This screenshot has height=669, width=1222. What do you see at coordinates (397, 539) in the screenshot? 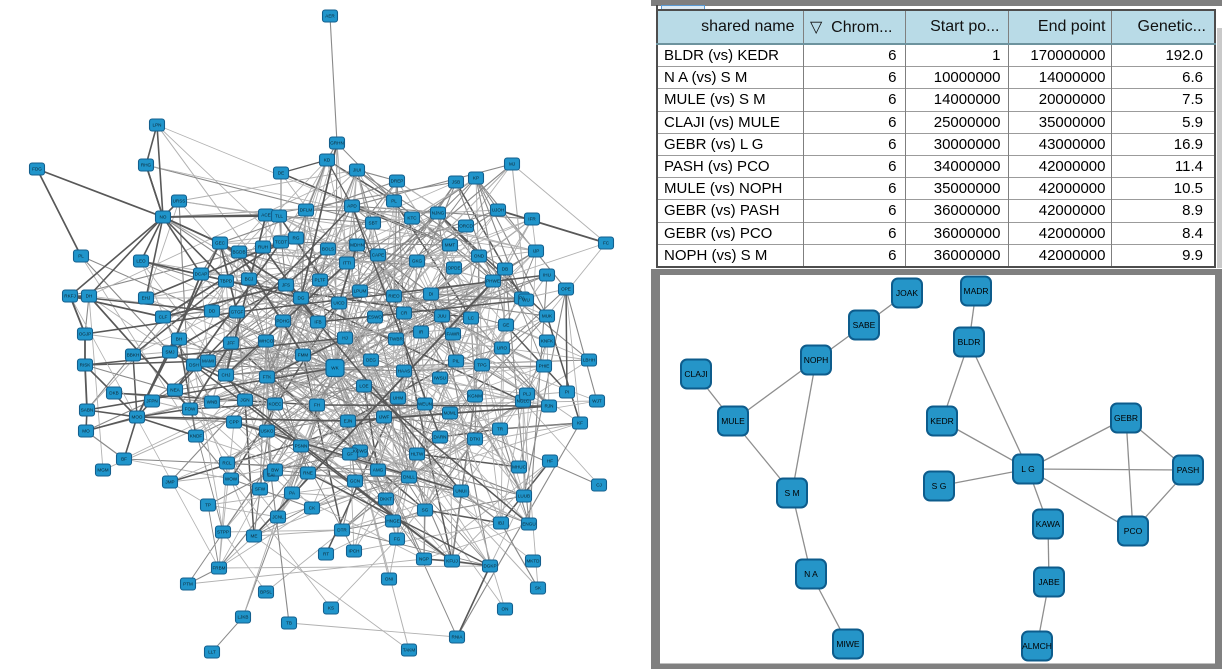
I see `svg-text: FG` at bounding box center [397, 539].